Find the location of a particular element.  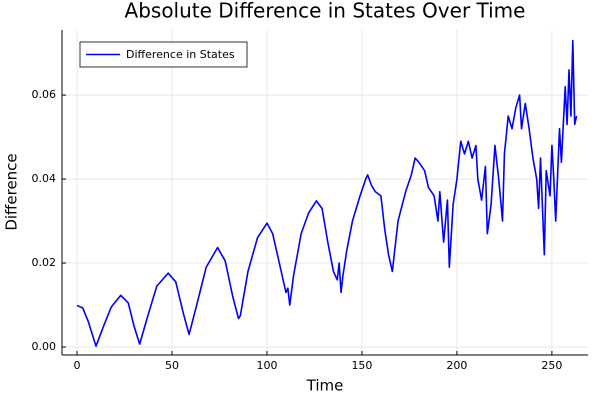

y-tick-label: 0.04 is located at coordinates (44, 178).